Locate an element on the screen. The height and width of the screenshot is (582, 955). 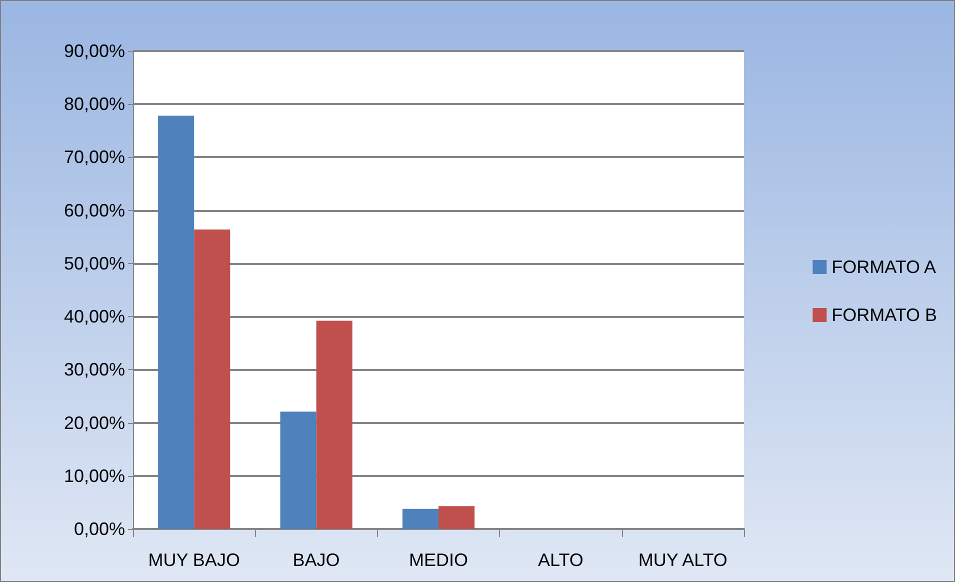
x-tick-label: MUY ALTO is located at coordinates (683, 560).